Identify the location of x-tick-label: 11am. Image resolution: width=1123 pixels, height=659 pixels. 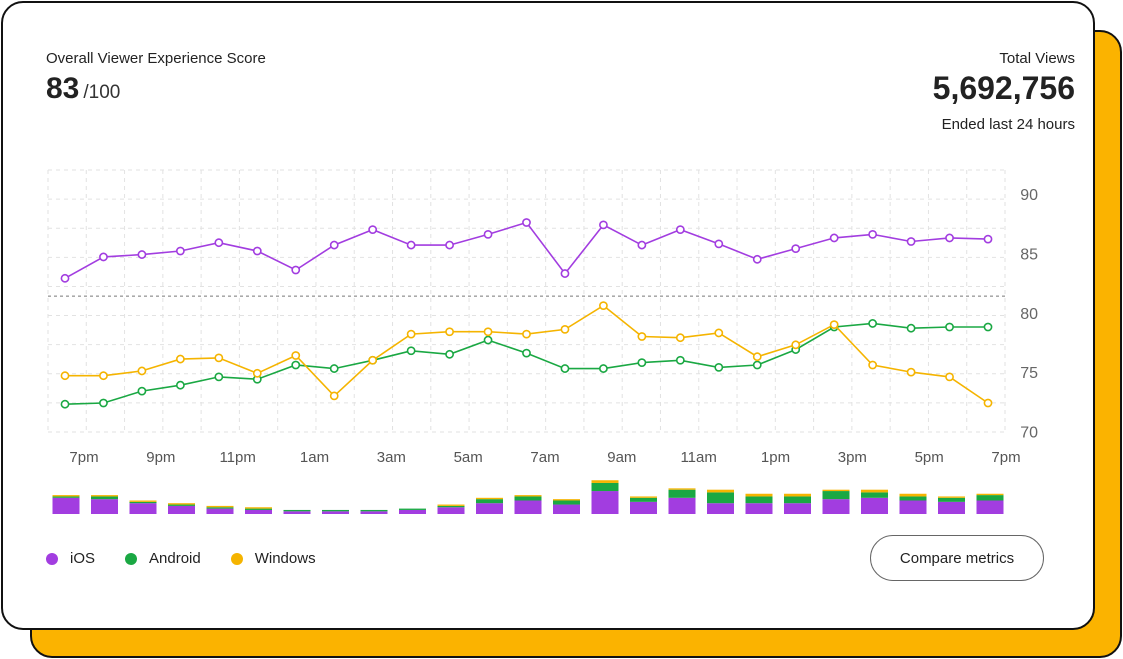
(698, 457).